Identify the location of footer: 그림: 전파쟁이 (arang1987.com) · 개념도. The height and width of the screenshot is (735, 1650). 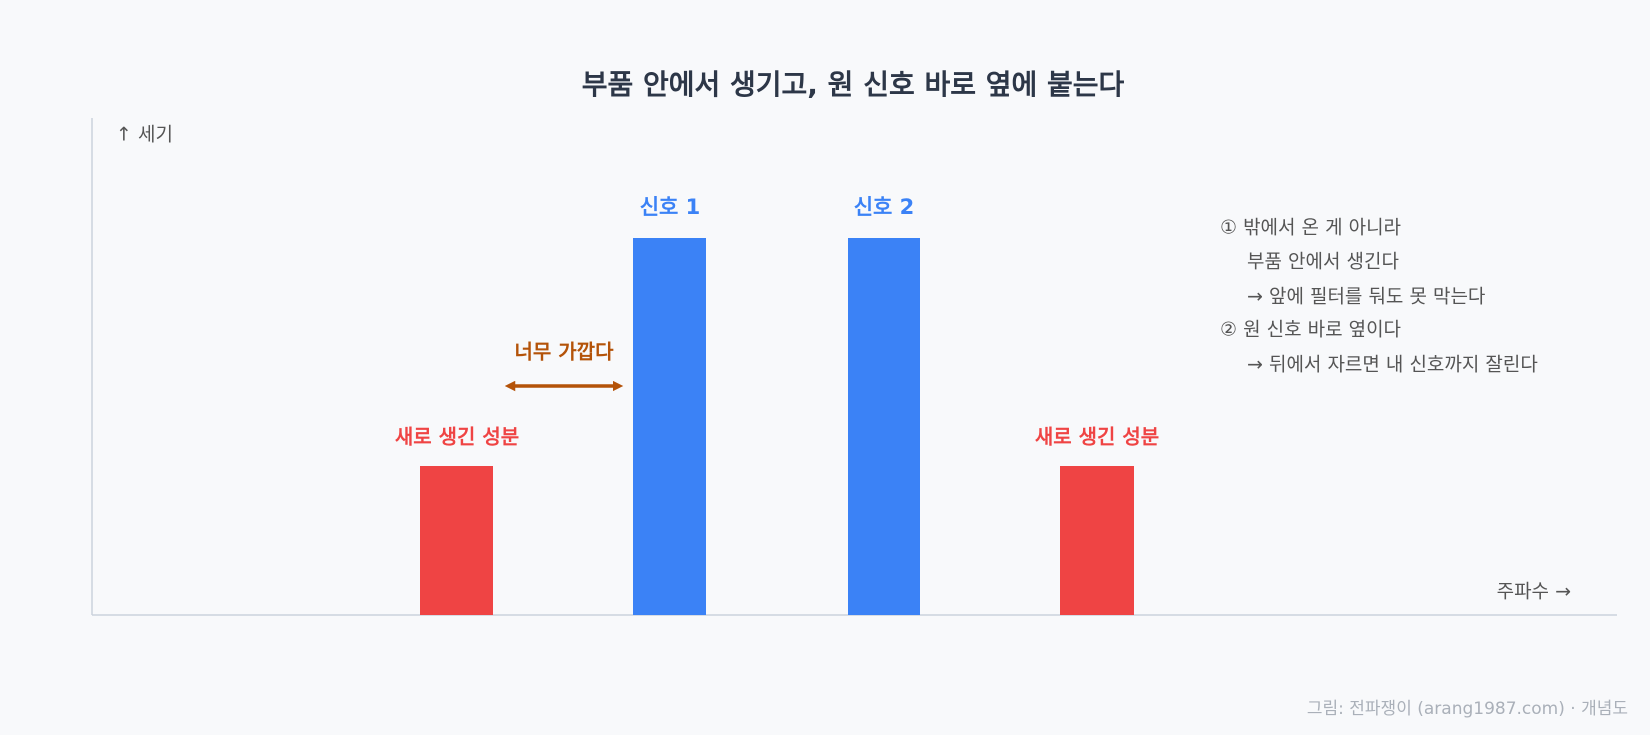
(1467, 709).